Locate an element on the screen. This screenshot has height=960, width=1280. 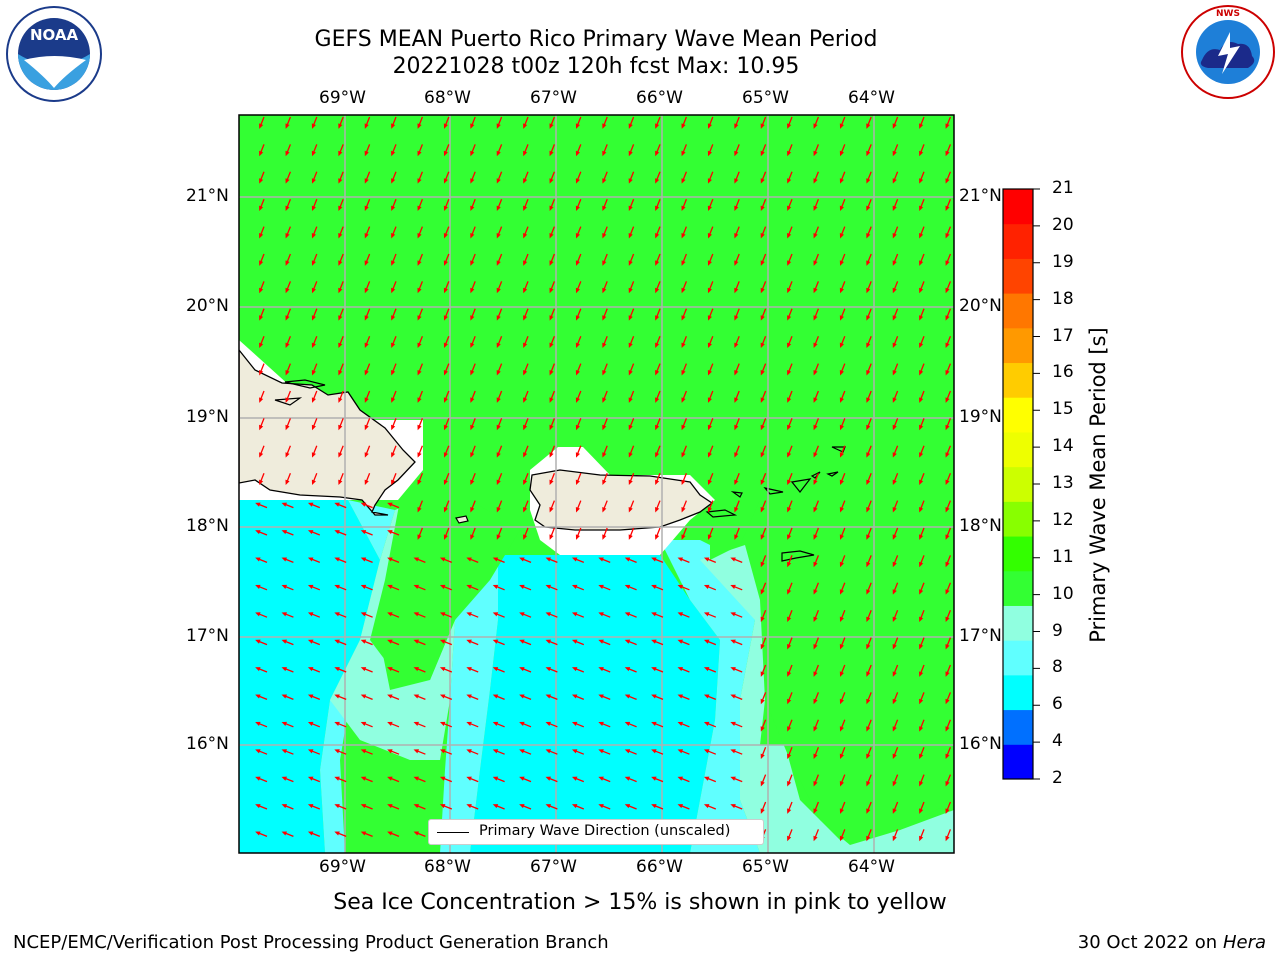
colorbar is located at coordinates (1021, 484).